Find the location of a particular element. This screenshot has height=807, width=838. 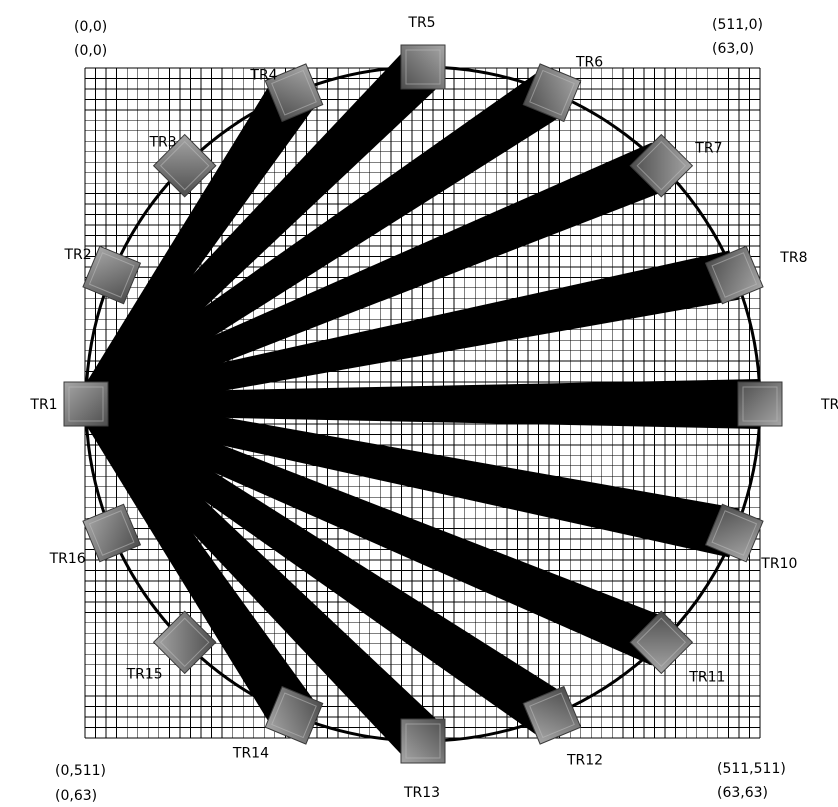

transducer-tr5 is located at coordinates (423, 67).